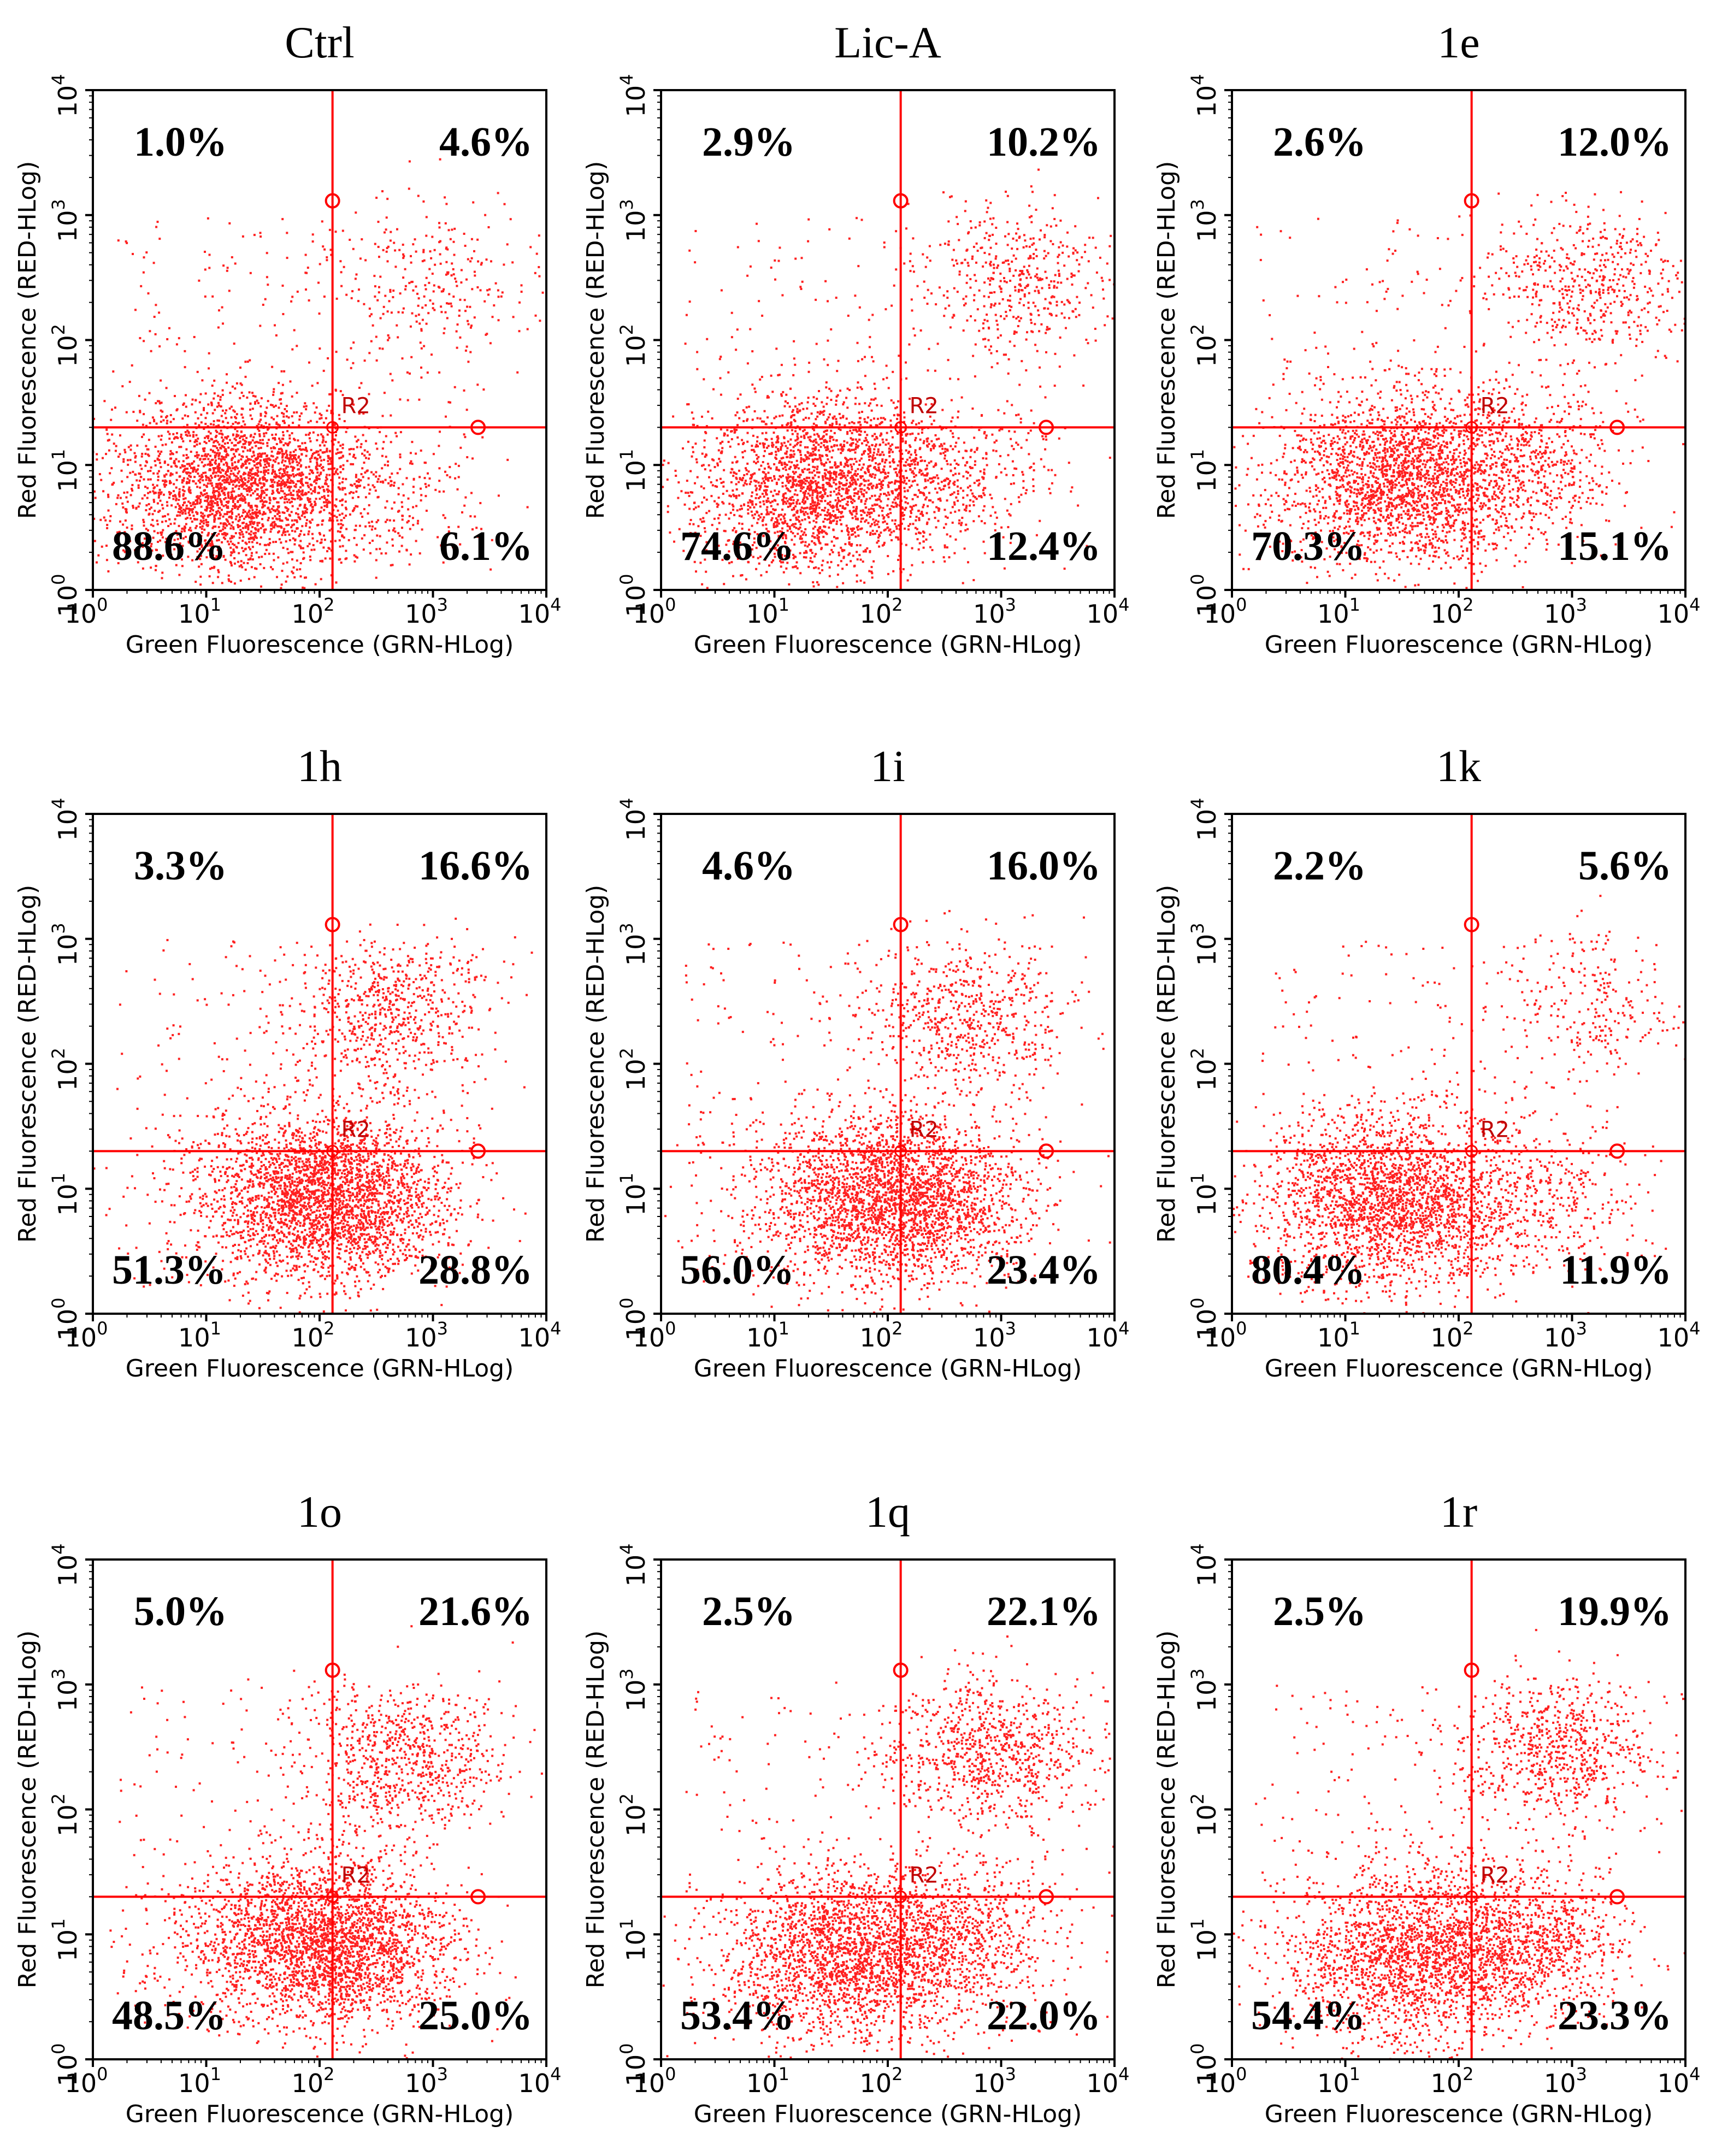 This screenshot has width=1716, height=2156. I want to click on gate-handle-center, so click(332, 427).